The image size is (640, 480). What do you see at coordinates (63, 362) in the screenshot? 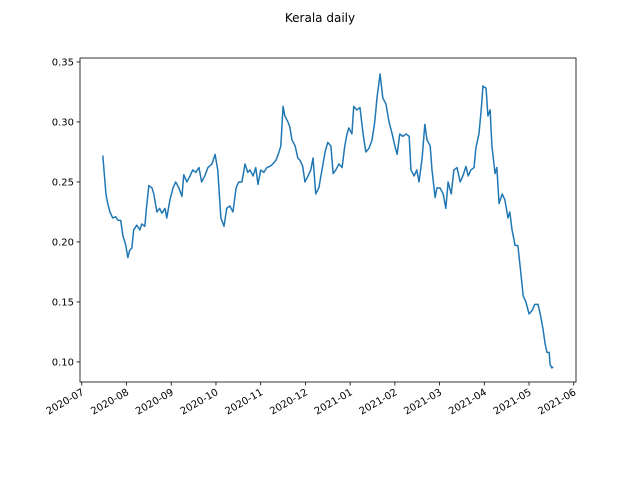
I see `y-tick-label: 0.10` at bounding box center [63, 362].